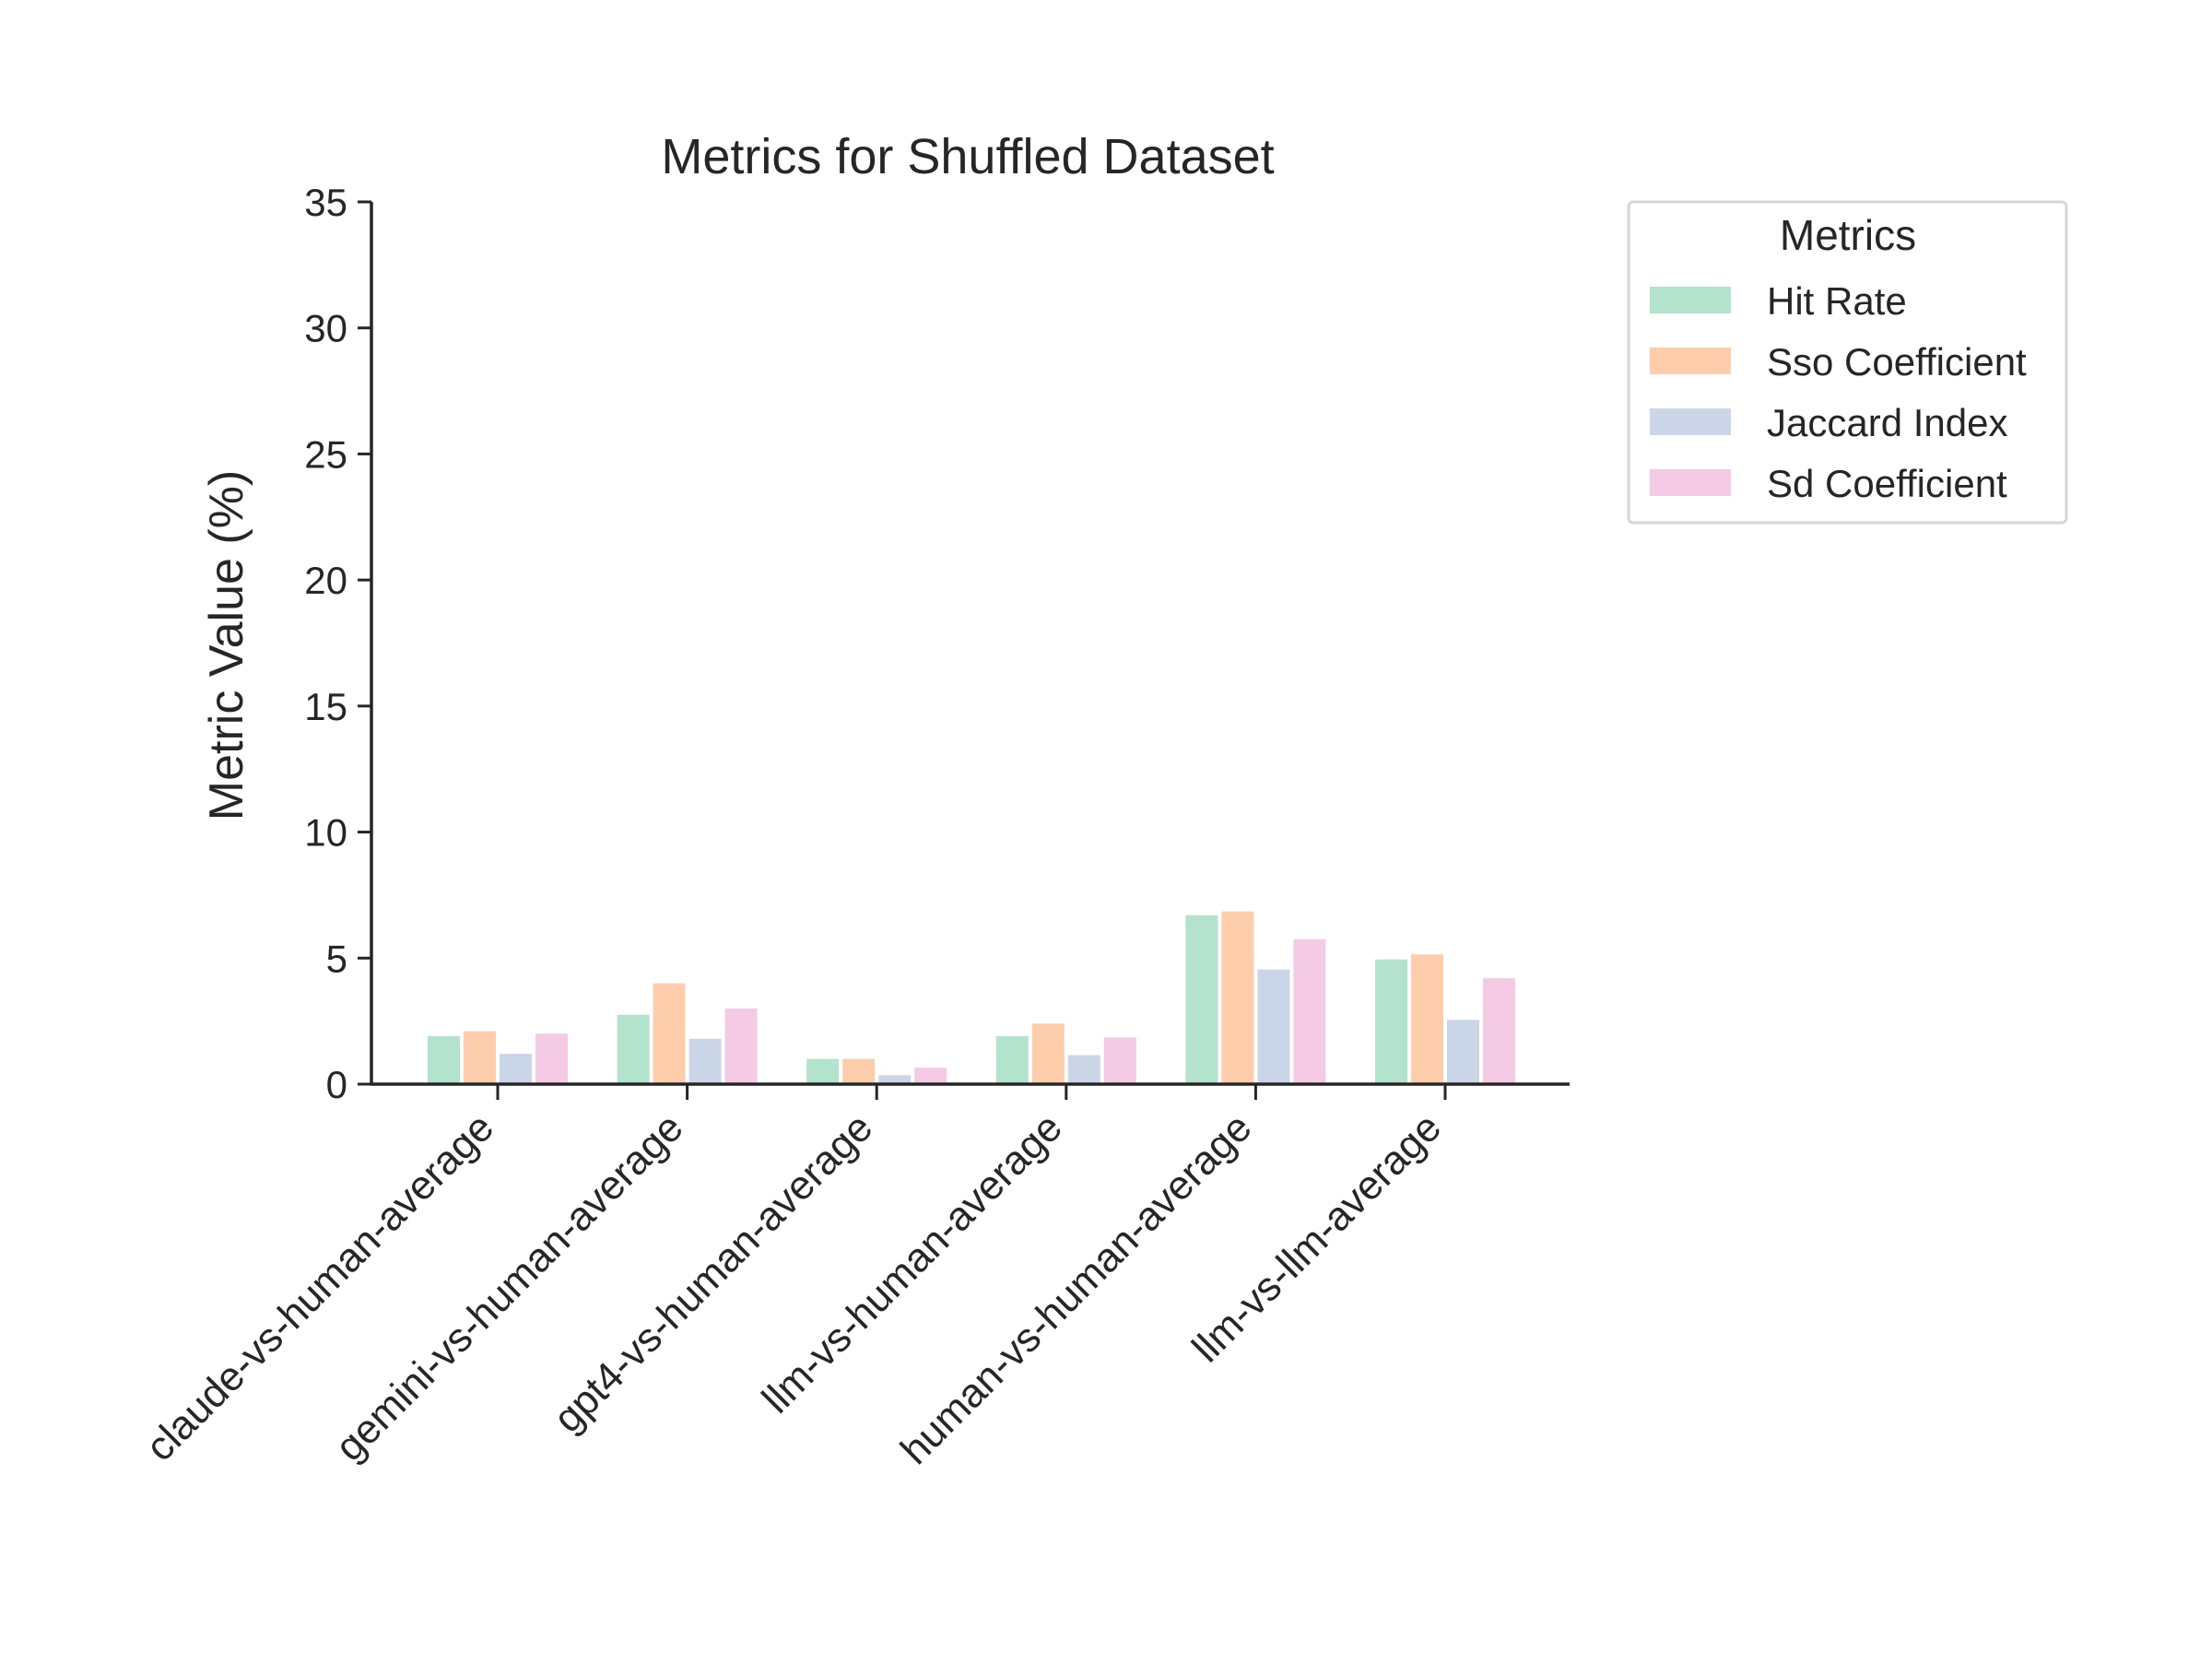  Describe the element at coordinates (1012, 1060) in the screenshot. I see `bar-hit-rate-llm-vs-human-average` at that location.